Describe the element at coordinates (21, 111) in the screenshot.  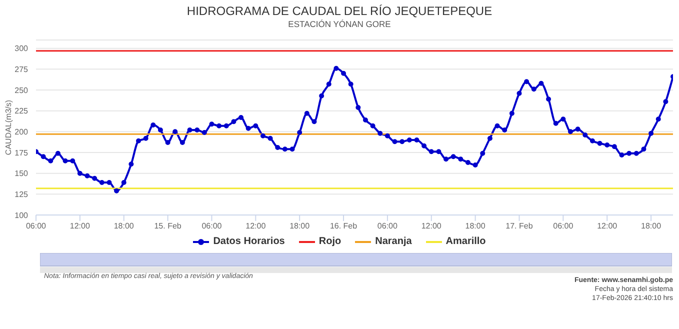
I see `y-tick-label: 225` at that location.